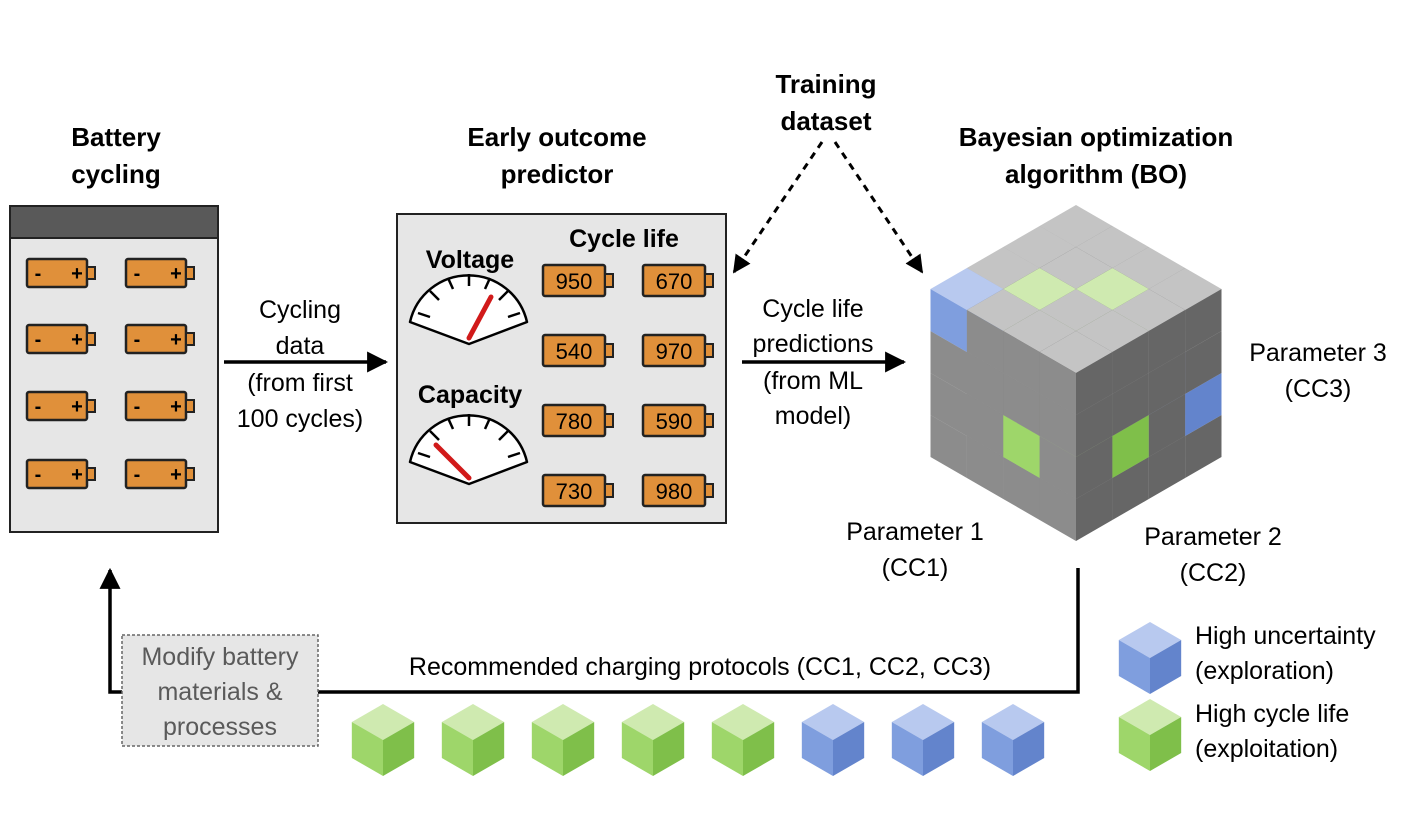 This screenshot has height=827, width=1418. What do you see at coordinates (1318, 353) in the screenshot?
I see `parameter3-label-line1: Parameter 3` at bounding box center [1318, 353].